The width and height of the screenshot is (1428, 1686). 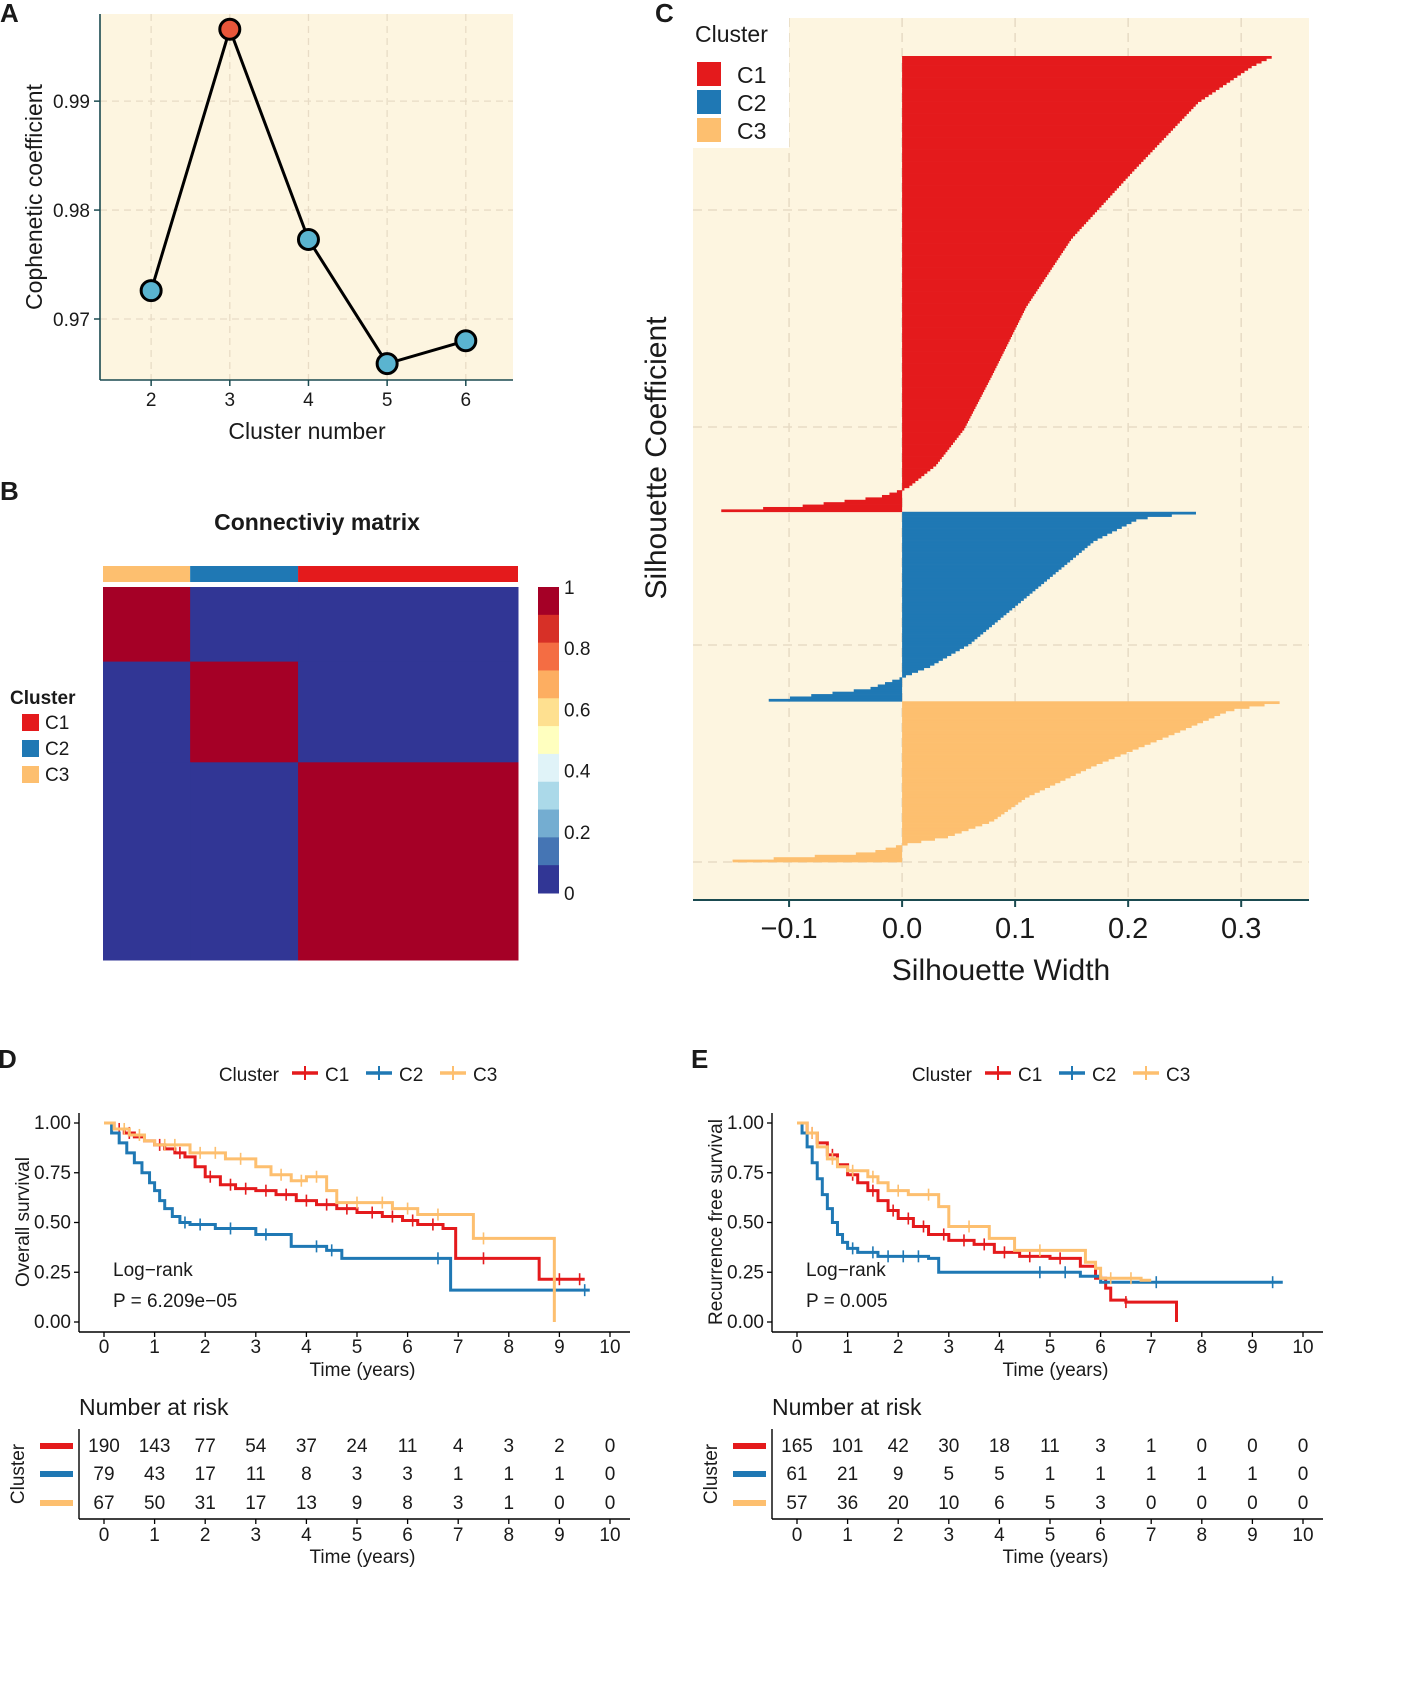 I want to click on risk-x-tick-label: 2, so click(x=898, y=1535).